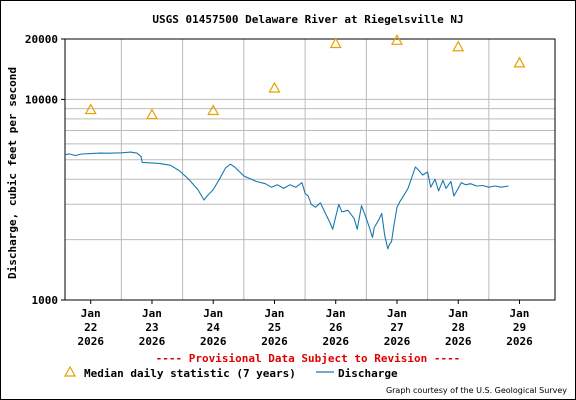 Image resolution: width=576 pixels, height=400 pixels. I want to click on x-tick-label: 28, so click(458, 327).